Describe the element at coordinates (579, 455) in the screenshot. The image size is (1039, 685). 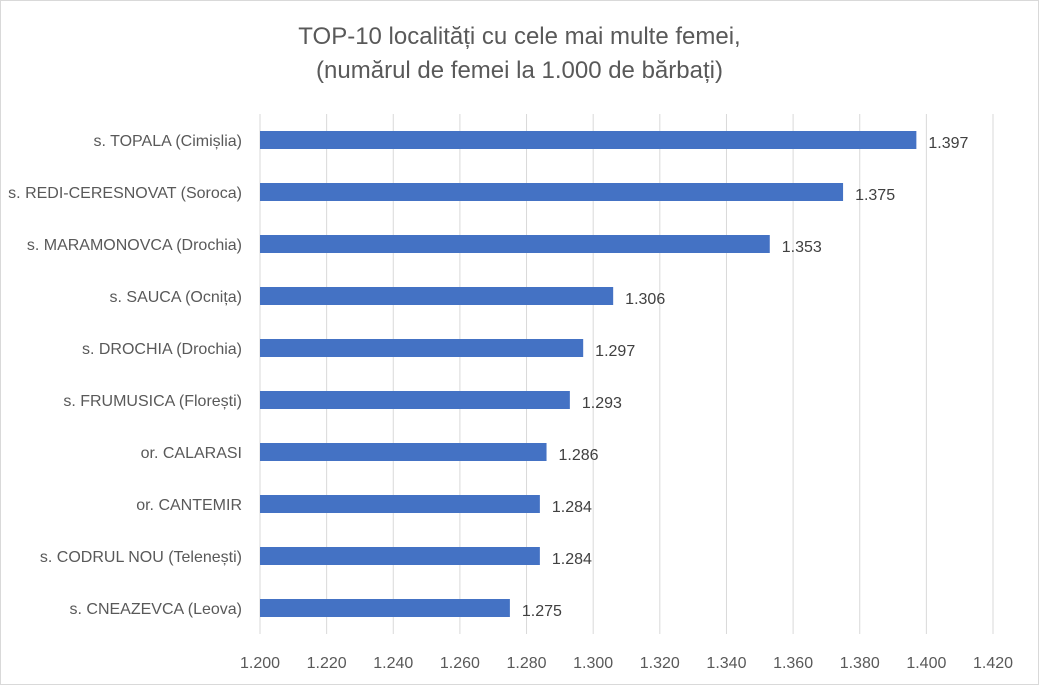
I see `data-label: 1.286` at that location.